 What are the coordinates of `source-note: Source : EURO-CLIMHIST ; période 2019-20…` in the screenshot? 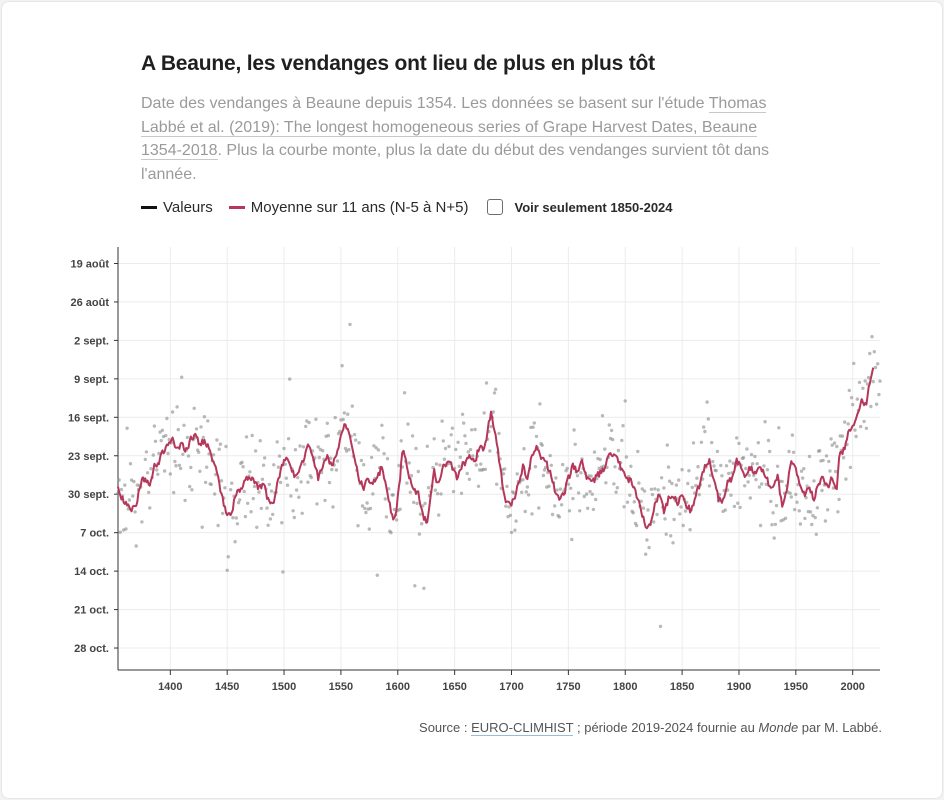 It's located at (650, 728).